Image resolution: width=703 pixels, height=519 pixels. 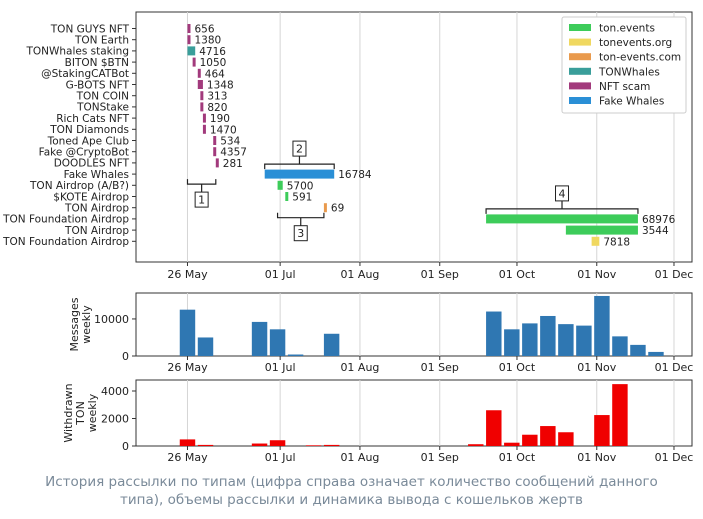 I want to click on timeline-count-label-7: 820, so click(x=217, y=108).